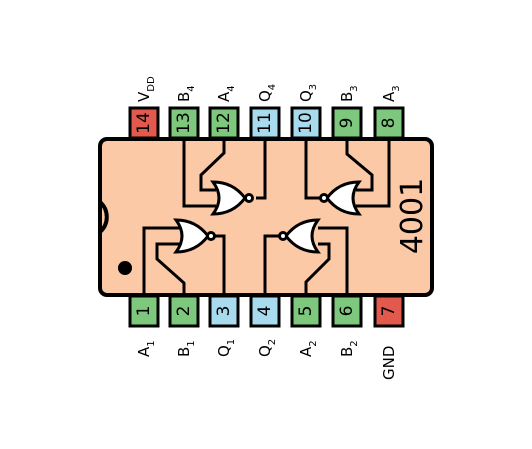 The height and width of the screenshot is (449, 532). I want to click on pin-1-number: 1, so click(144, 311).